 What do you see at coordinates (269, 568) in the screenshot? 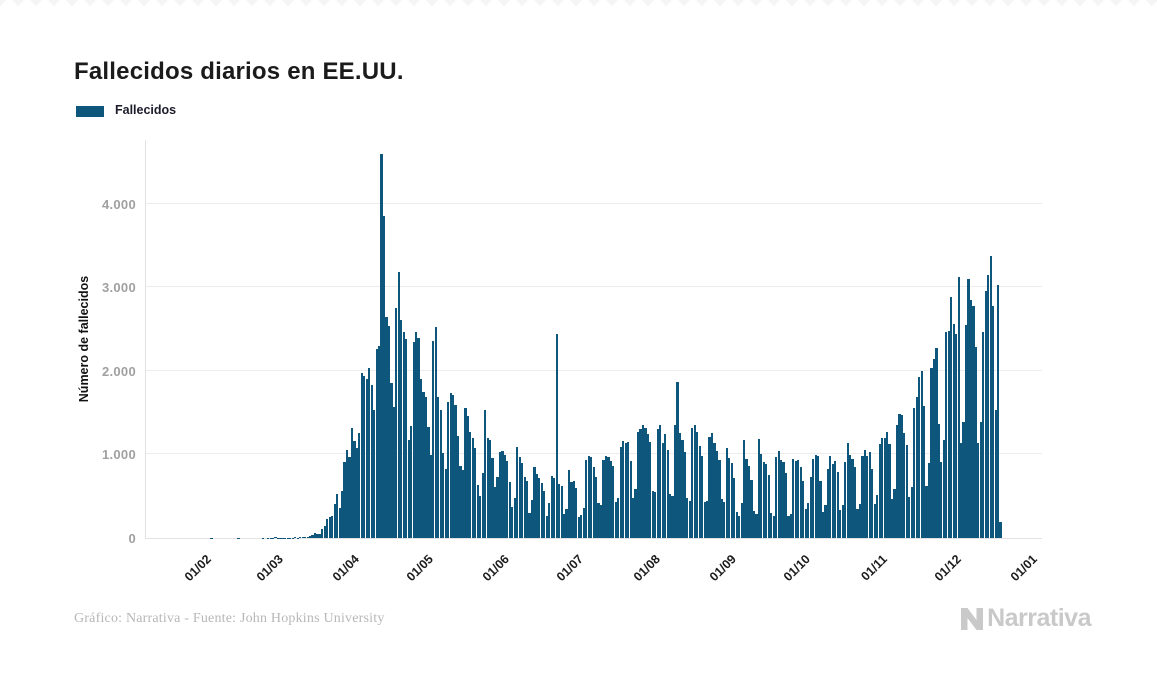
I see `x-tick-label: 01/03` at bounding box center [269, 568].